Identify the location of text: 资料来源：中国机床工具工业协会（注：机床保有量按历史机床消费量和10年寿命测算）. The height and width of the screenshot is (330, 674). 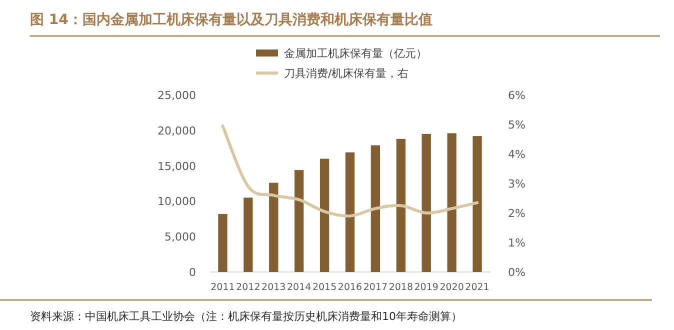
(246, 316).